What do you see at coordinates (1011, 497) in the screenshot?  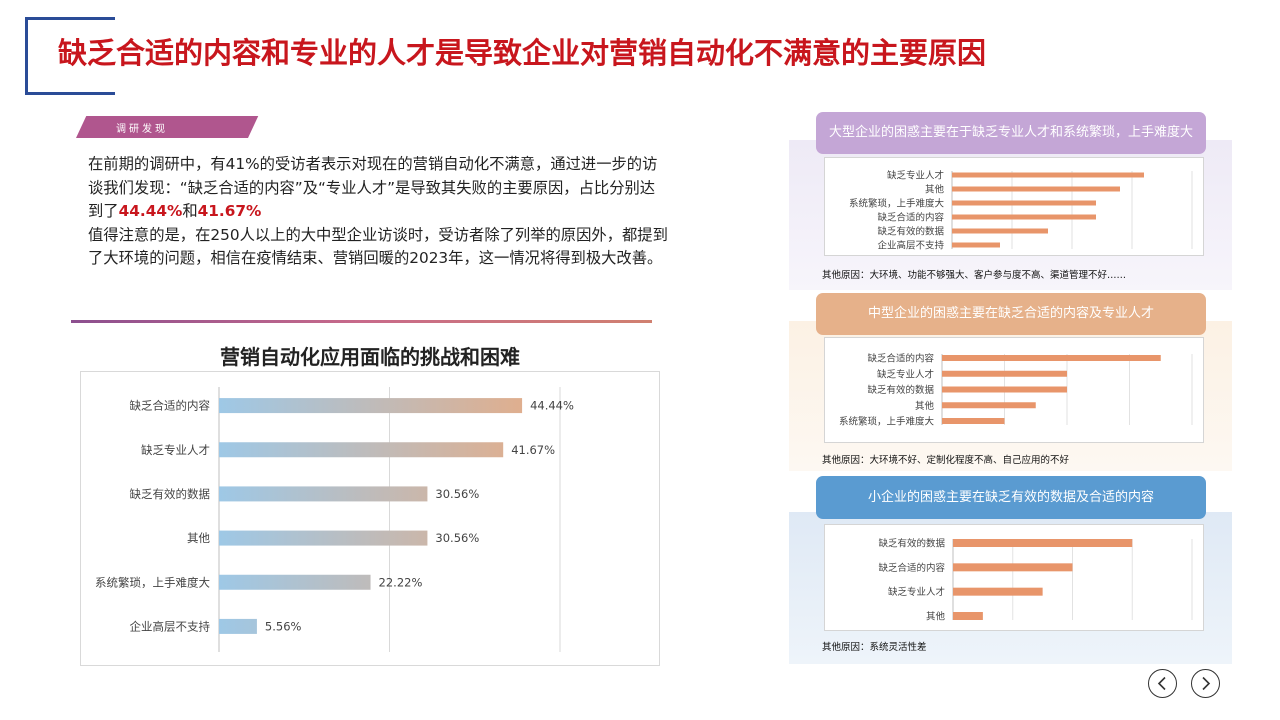 I see `small-enterprise-title: 小企业的困惑主要在缺乏有效的数据及合适的内容` at bounding box center [1011, 497].